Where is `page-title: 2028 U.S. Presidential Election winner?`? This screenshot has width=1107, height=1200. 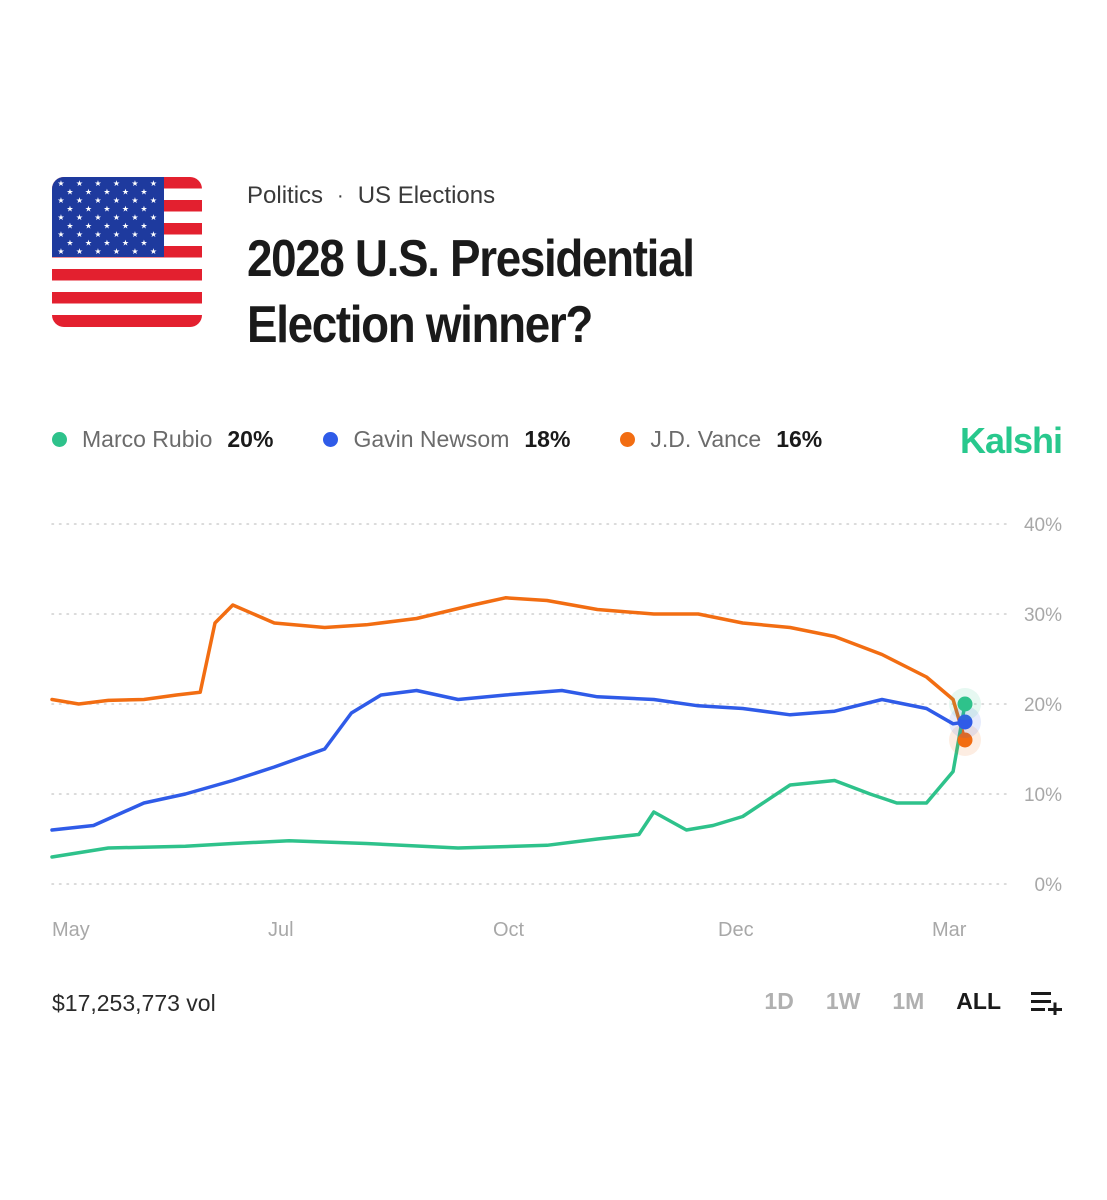 page-title: 2028 U.S. Presidential Election winner? is located at coordinates (471, 292).